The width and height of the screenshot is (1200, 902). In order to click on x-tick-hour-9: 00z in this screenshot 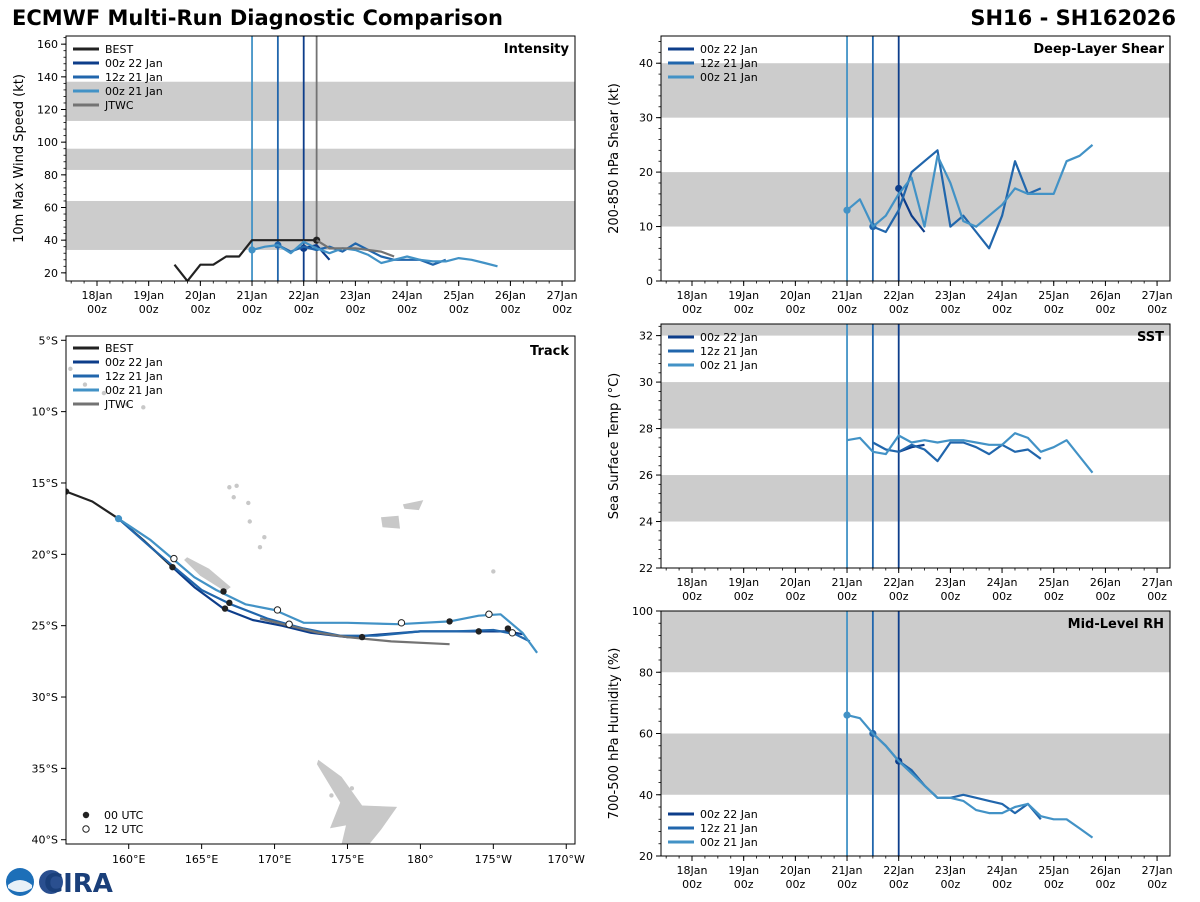, I will do `click(1157, 309)`.